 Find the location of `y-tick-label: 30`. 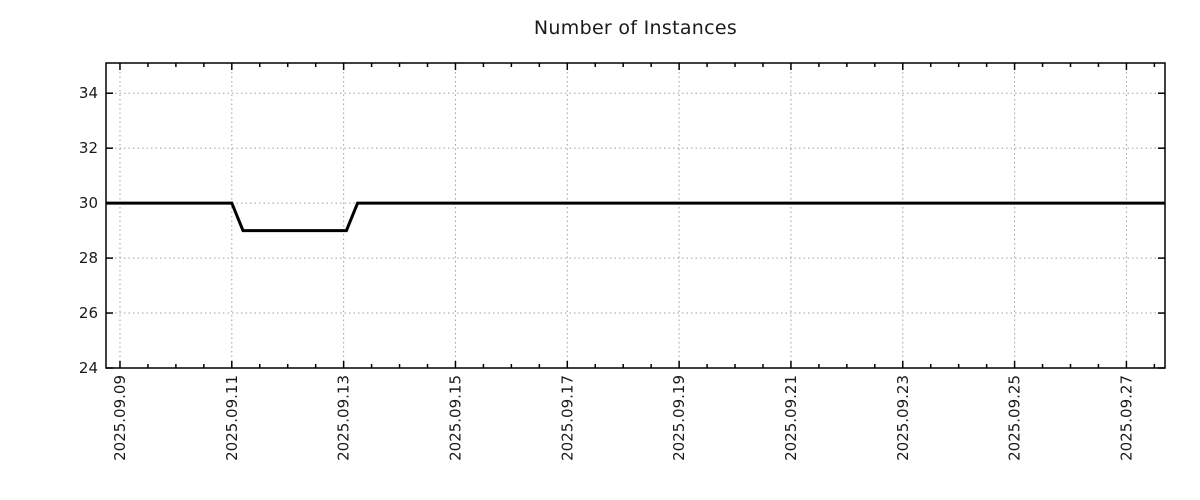

y-tick-label: 30 is located at coordinates (88, 203).